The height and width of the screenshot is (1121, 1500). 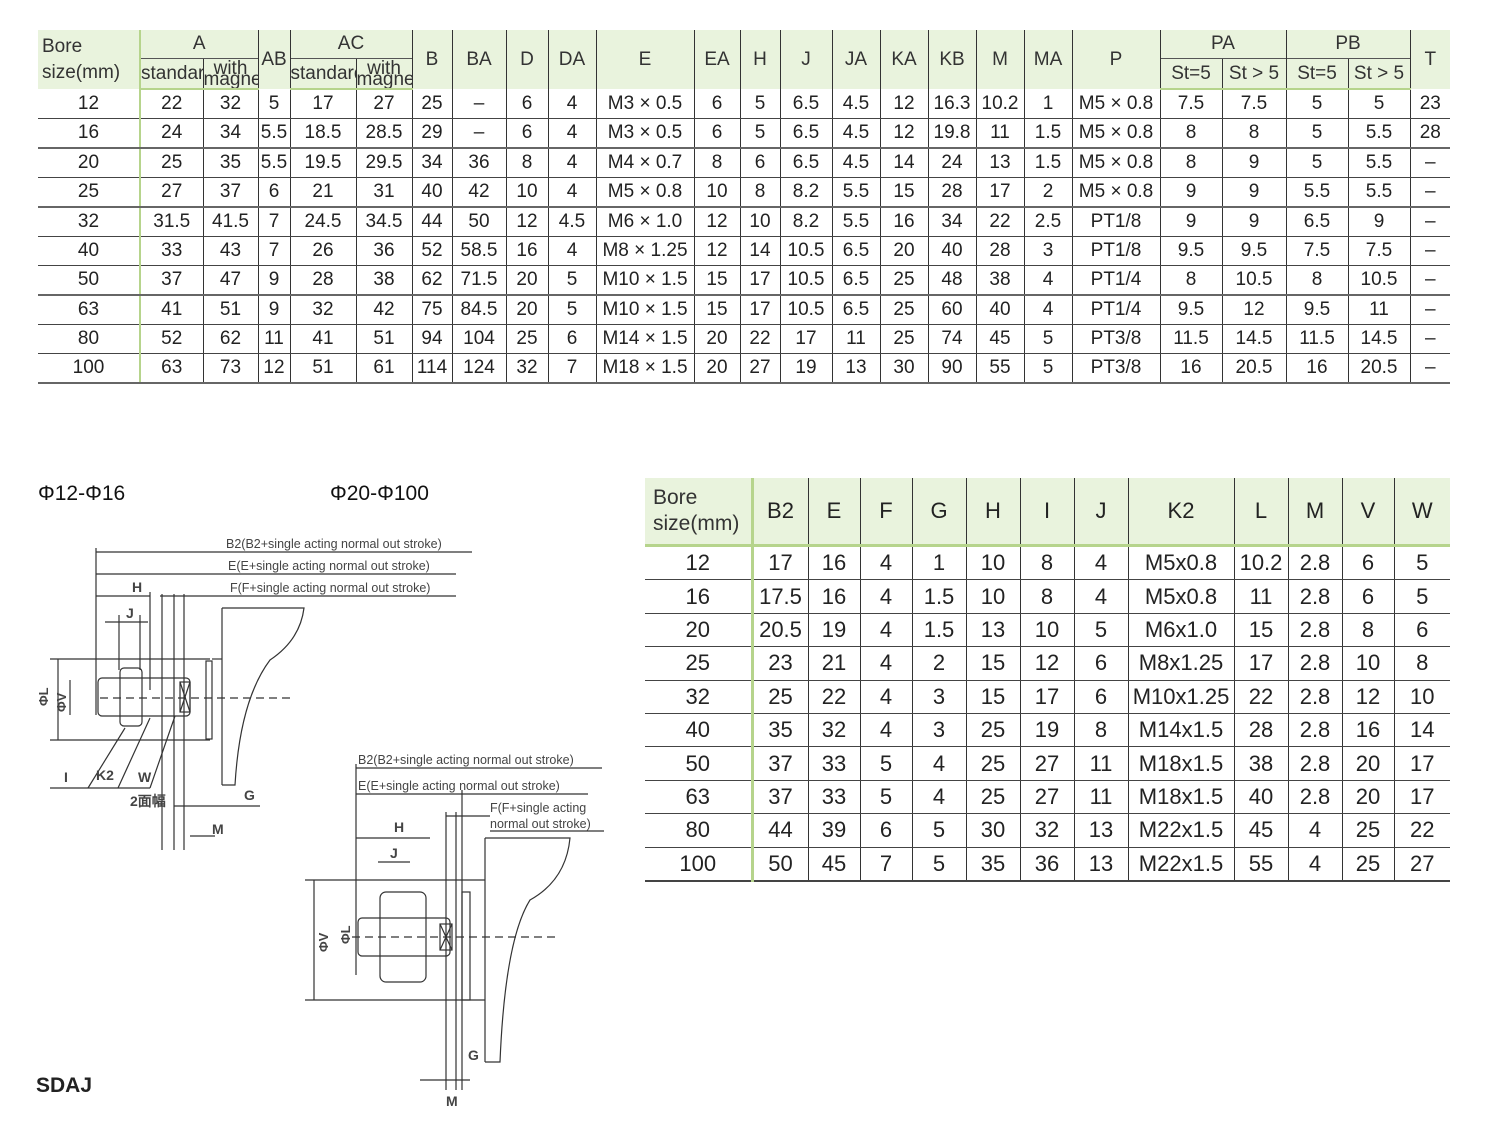 I want to click on table-cell: 26, so click(x=322, y=251).